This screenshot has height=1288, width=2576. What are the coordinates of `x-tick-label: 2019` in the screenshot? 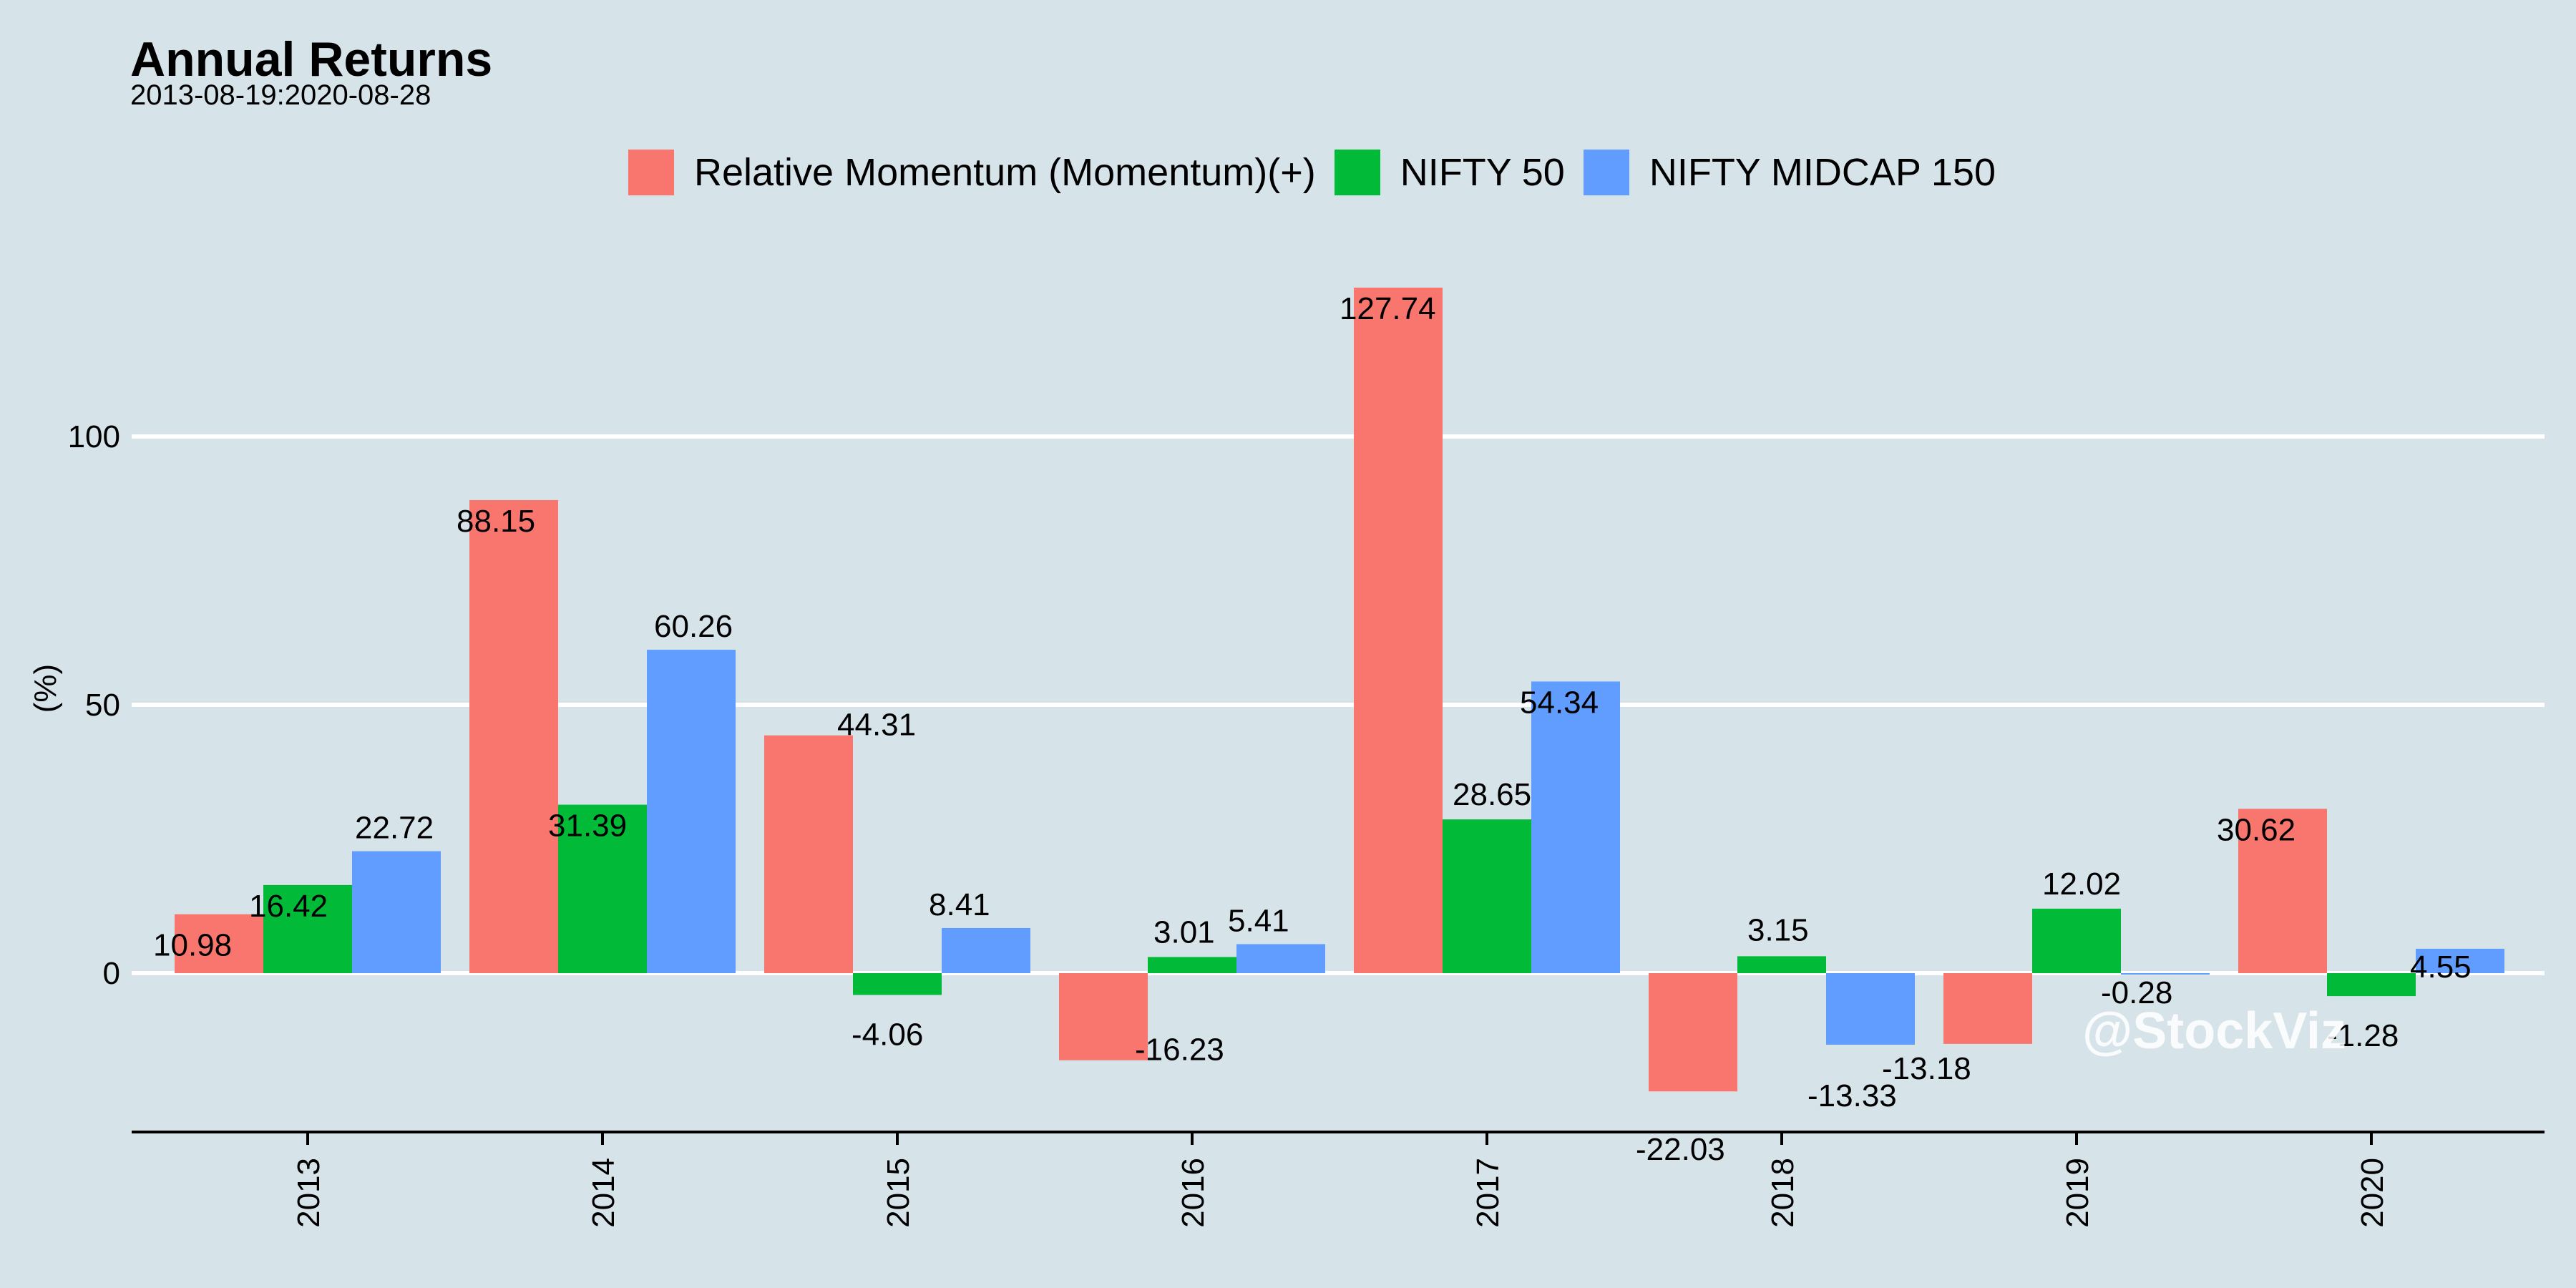 It's located at (2077, 1193).